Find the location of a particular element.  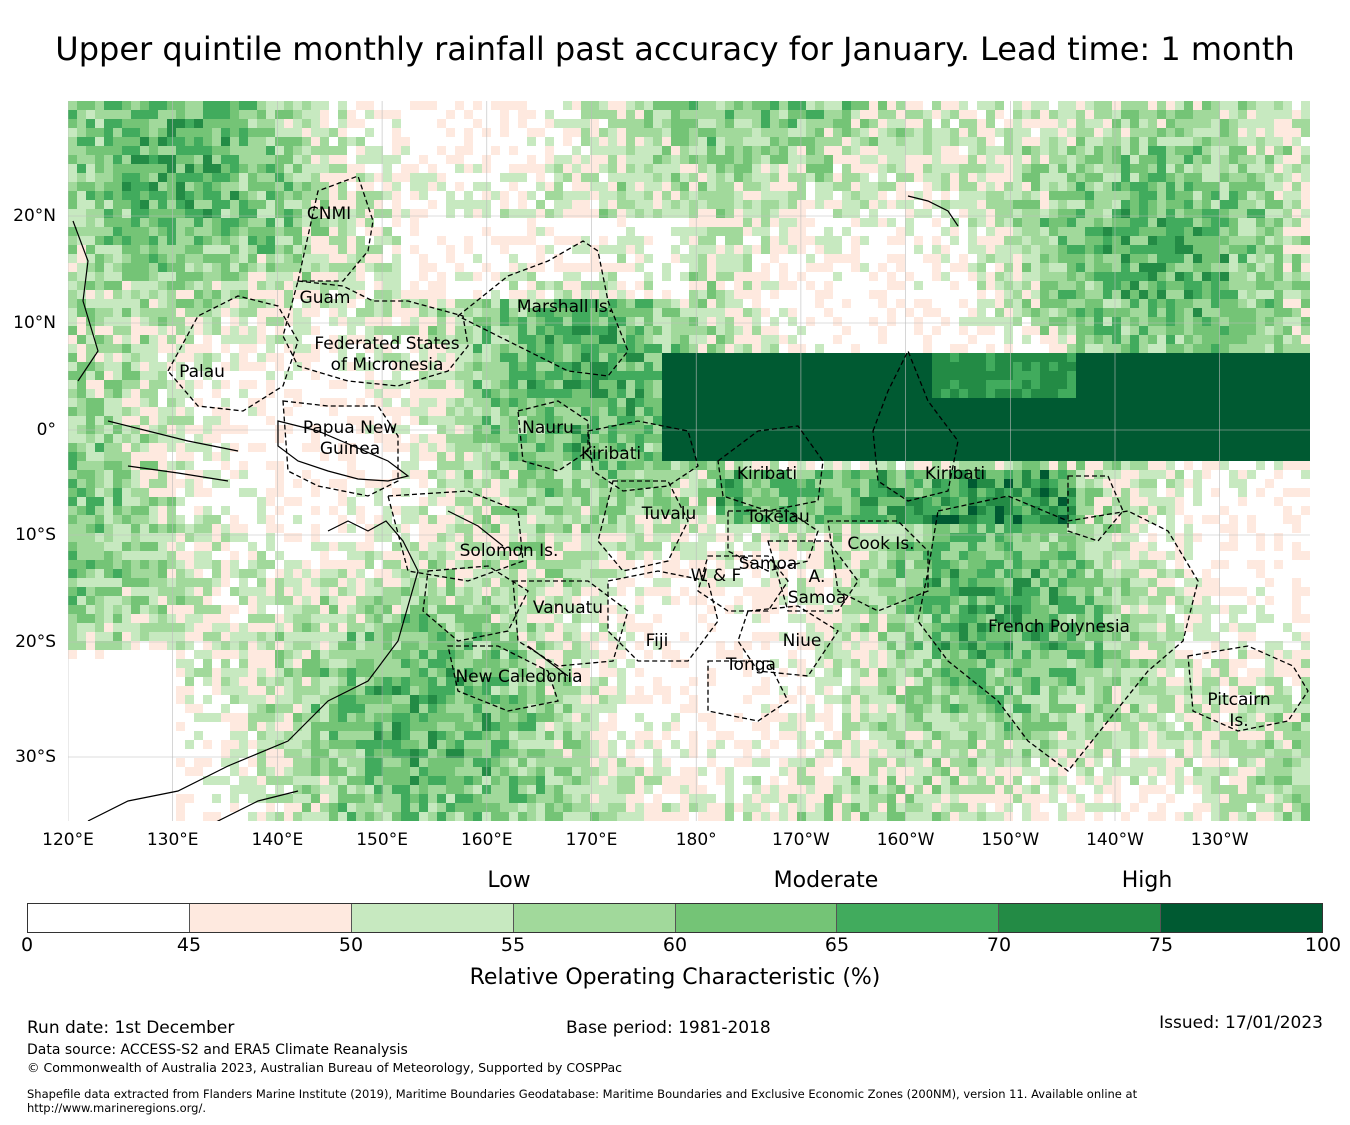

region-label-samoa: Samoa is located at coordinates (768, 564).